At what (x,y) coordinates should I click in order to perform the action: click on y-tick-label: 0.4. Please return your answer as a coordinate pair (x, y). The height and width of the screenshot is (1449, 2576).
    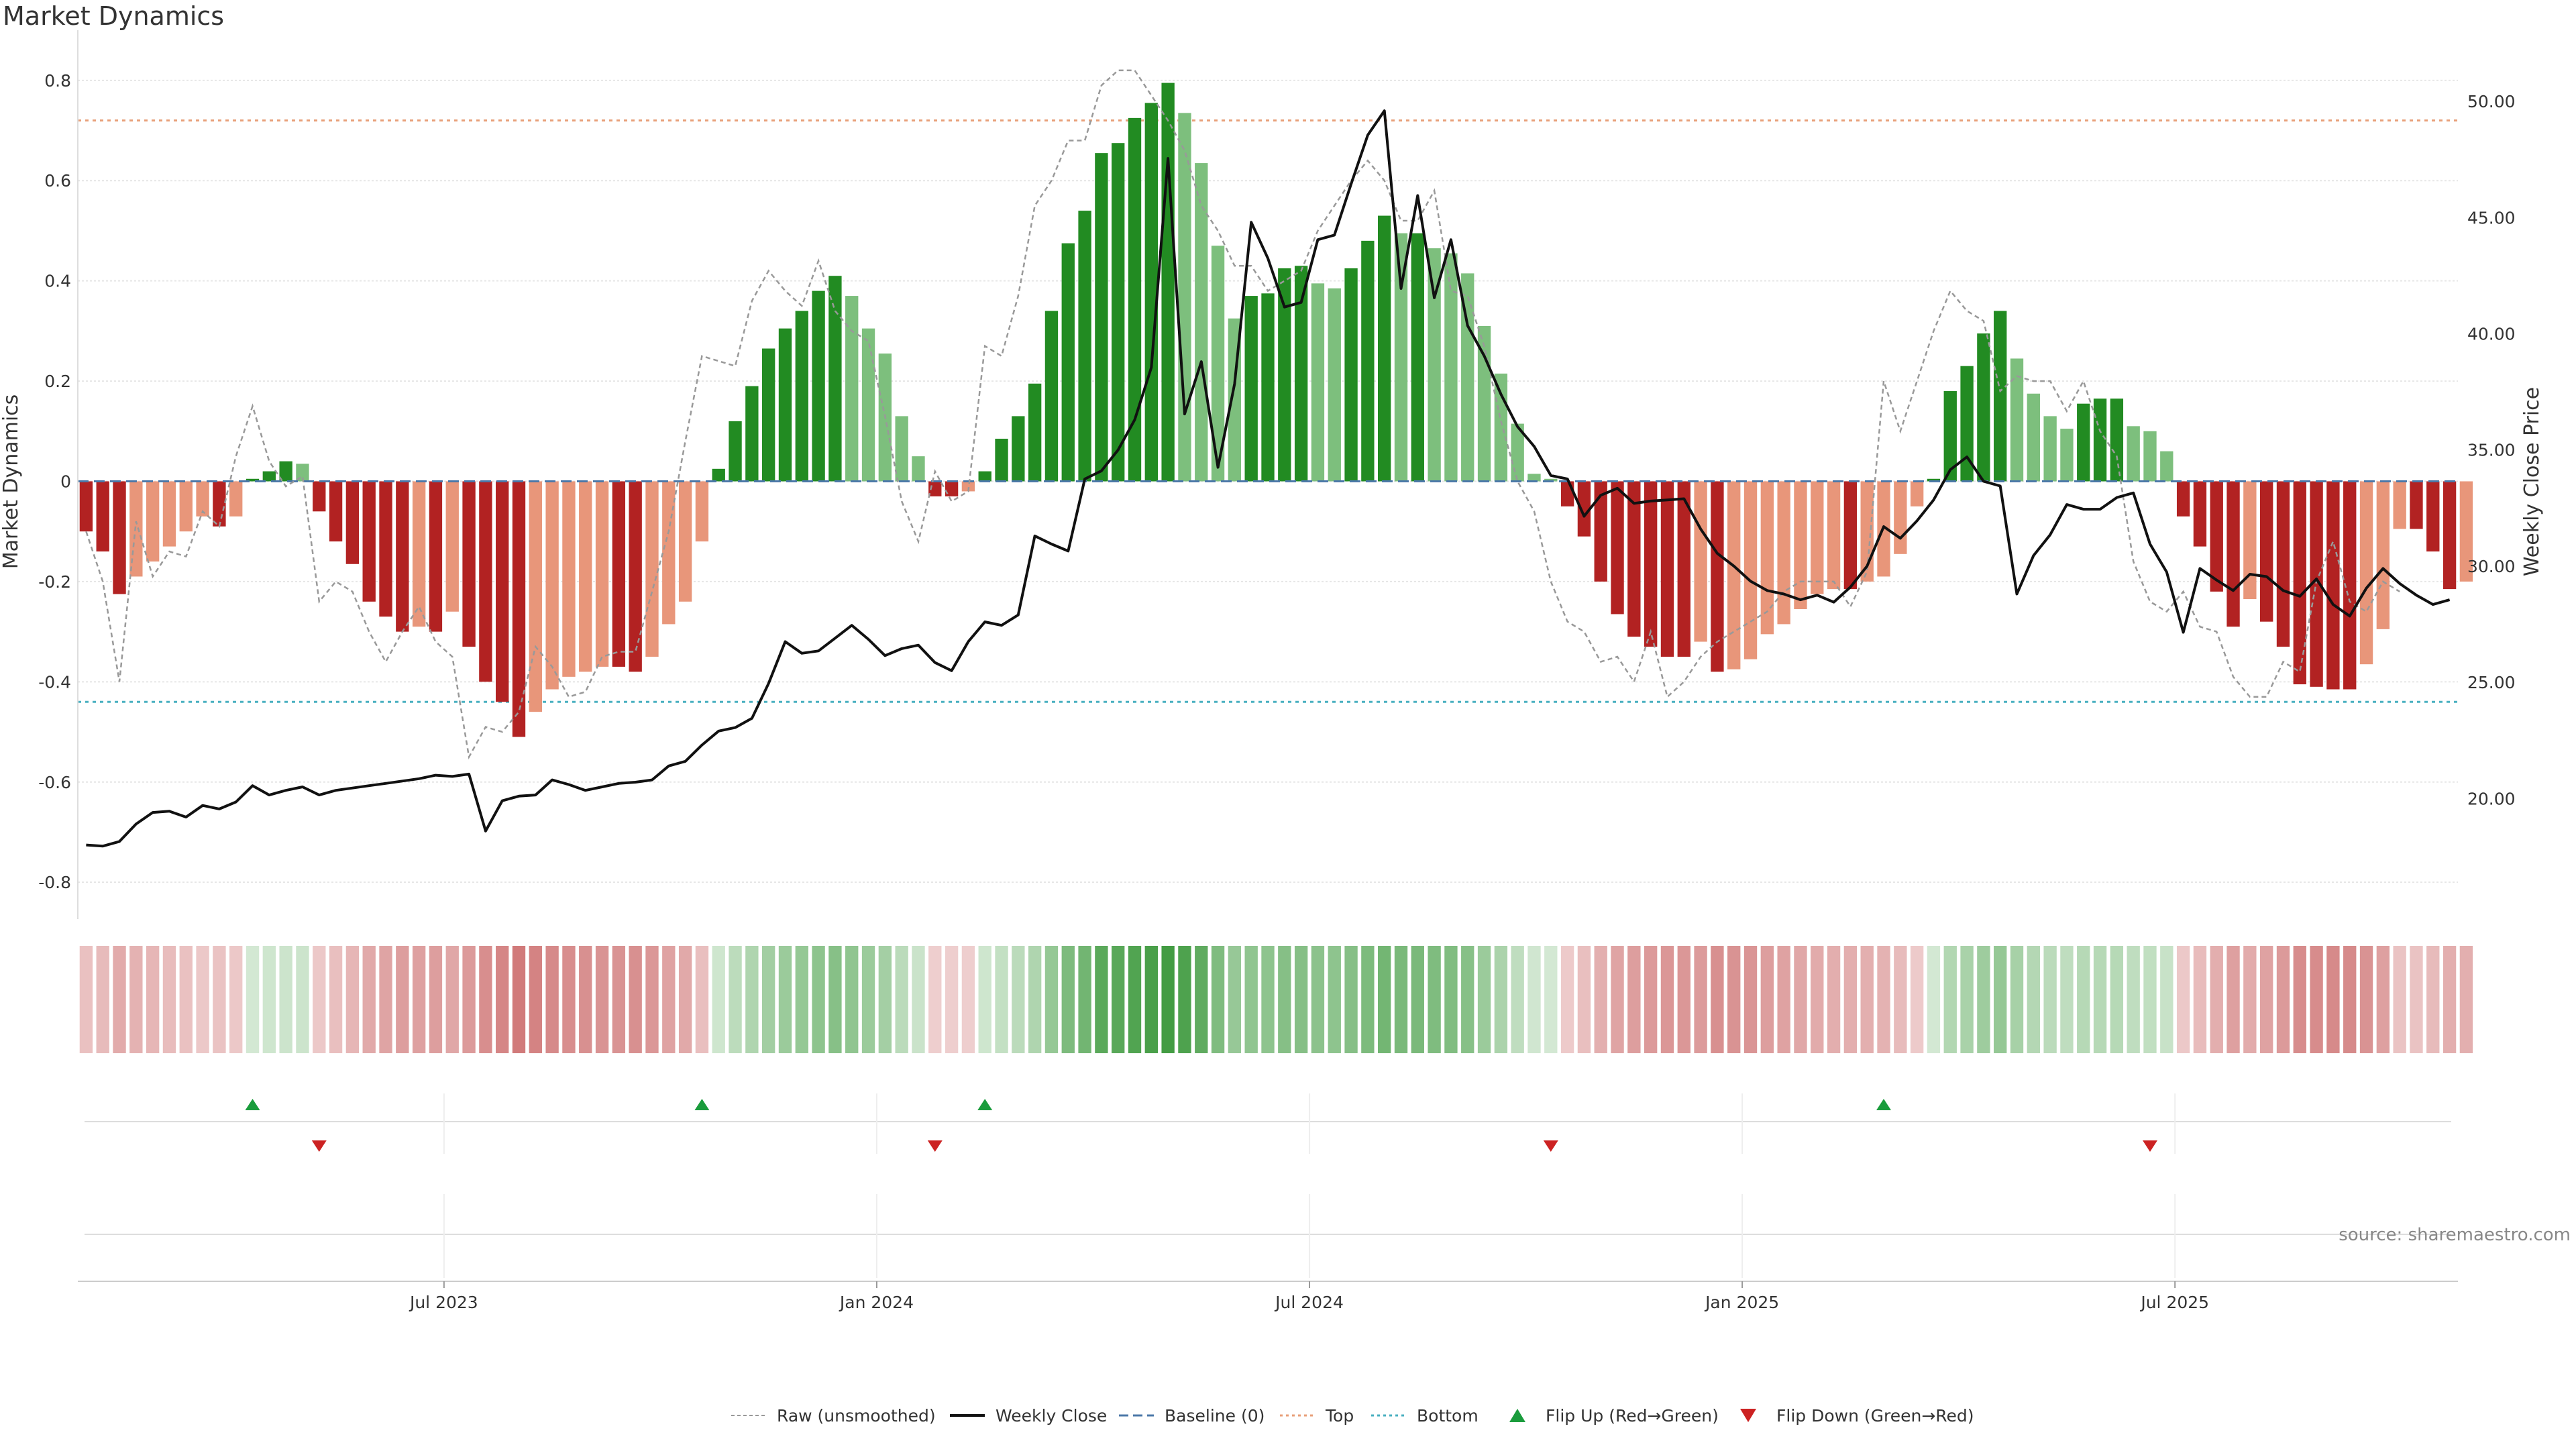
    Looking at the image, I should click on (57, 281).